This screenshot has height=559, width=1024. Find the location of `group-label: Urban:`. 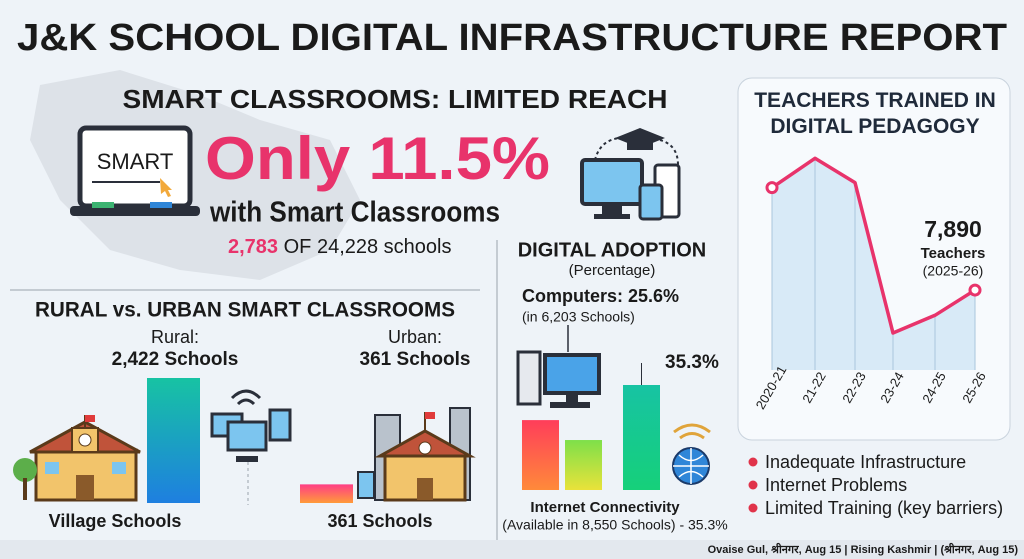

group-label: Urban: is located at coordinates (415, 337).